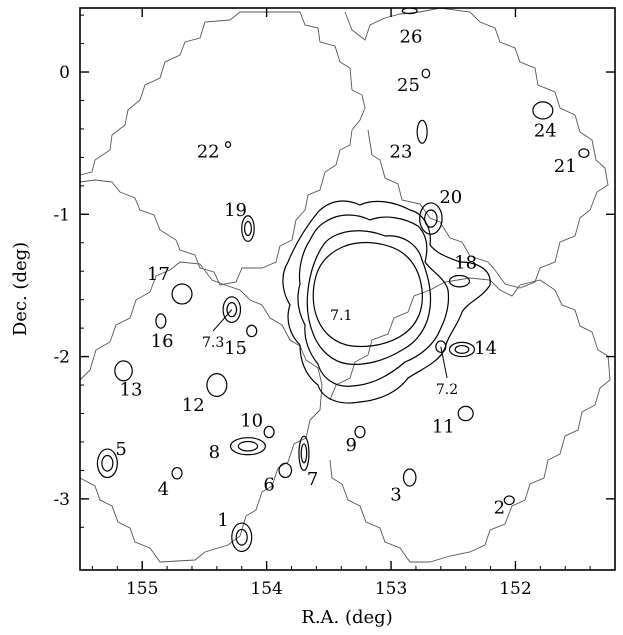  I want to click on peak-contour-7.3-0, so click(232, 310).